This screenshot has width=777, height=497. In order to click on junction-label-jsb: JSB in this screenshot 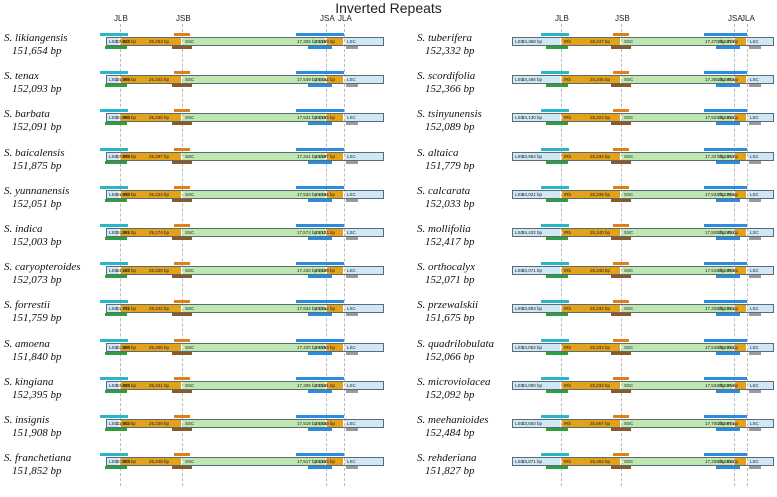, I will do `click(183, 18)`.